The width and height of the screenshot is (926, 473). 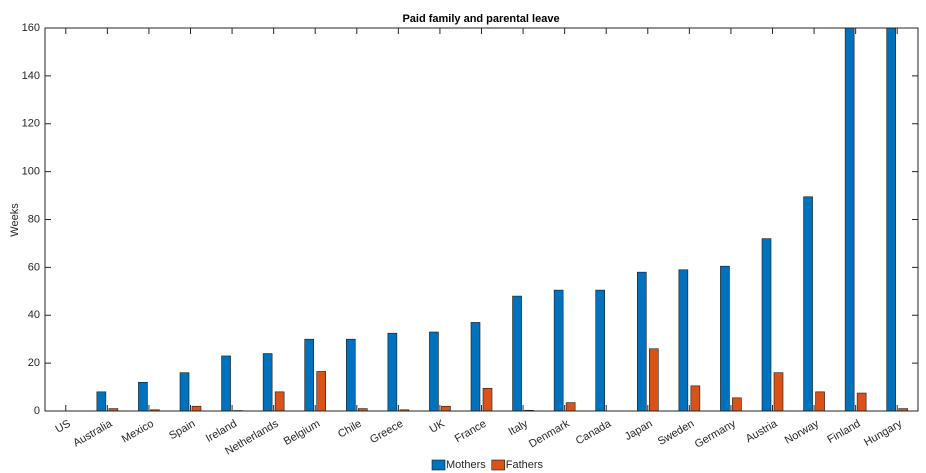 I want to click on x-tick-label: Canada, so click(x=594, y=432).